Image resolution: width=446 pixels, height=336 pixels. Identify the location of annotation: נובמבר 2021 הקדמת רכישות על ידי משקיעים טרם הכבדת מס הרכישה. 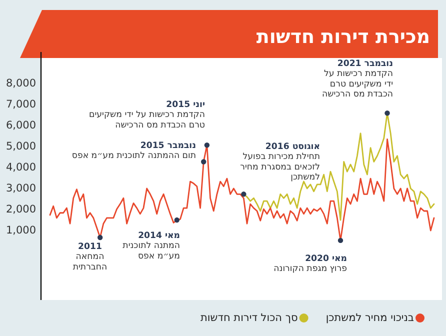
(358, 79).